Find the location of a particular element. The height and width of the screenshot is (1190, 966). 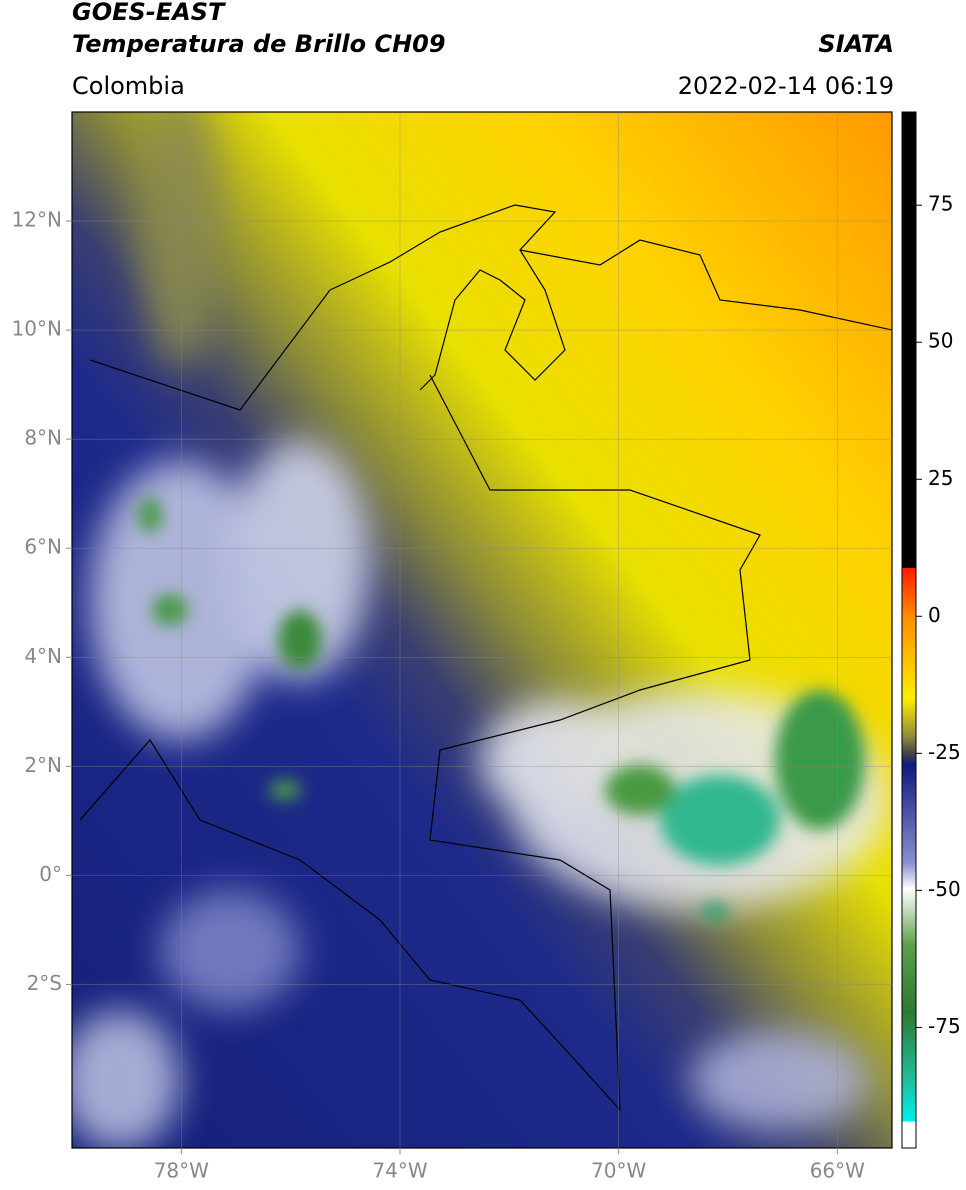

colorbar-tick-label: 25 is located at coordinates (940, 478).